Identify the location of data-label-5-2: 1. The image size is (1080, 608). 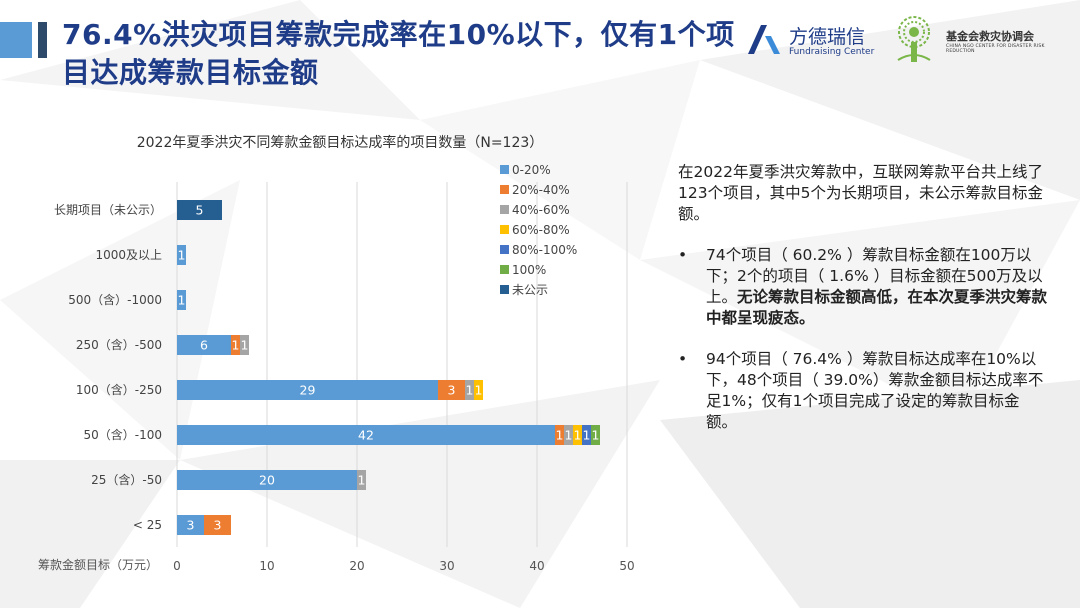
(569, 435).